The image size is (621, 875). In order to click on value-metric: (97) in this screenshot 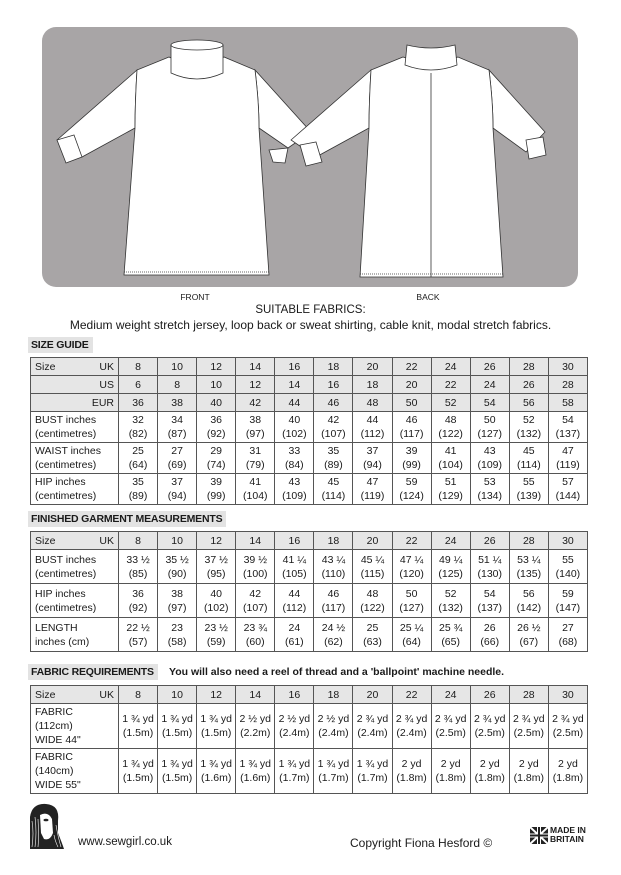, I will do `click(255, 434)`.